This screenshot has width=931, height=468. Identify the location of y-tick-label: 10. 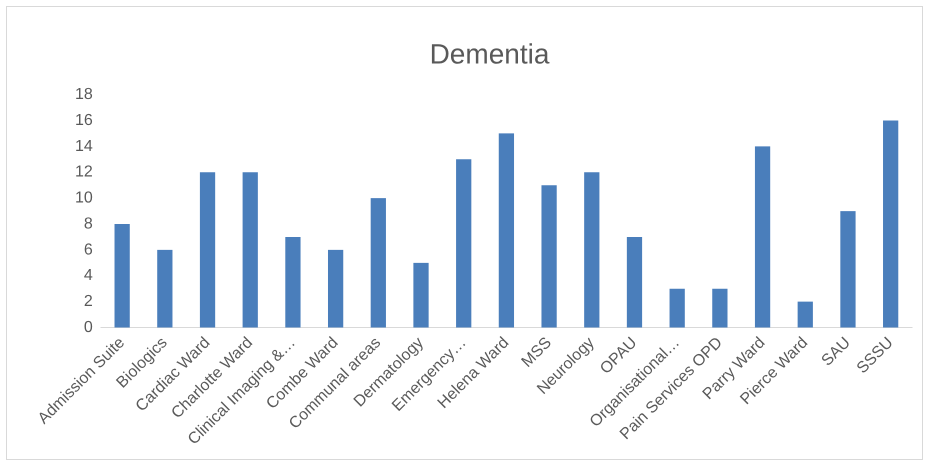
(84, 198).